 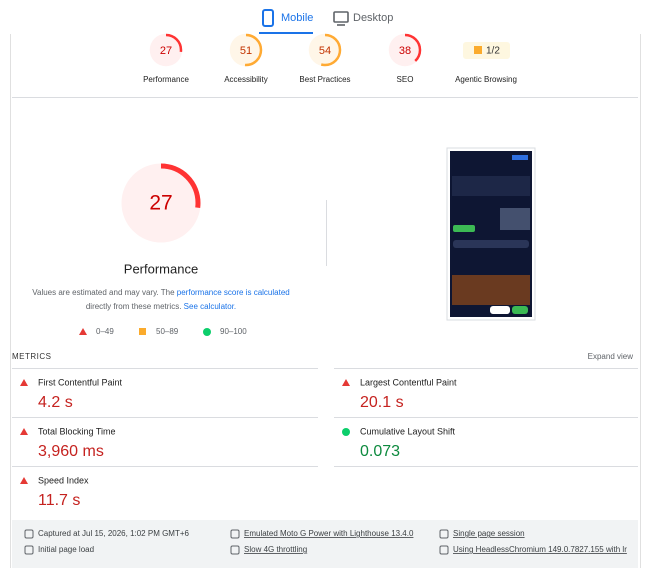 What do you see at coordinates (493, 51) in the screenshot?
I see `agentic-score: 1/2` at bounding box center [493, 51].